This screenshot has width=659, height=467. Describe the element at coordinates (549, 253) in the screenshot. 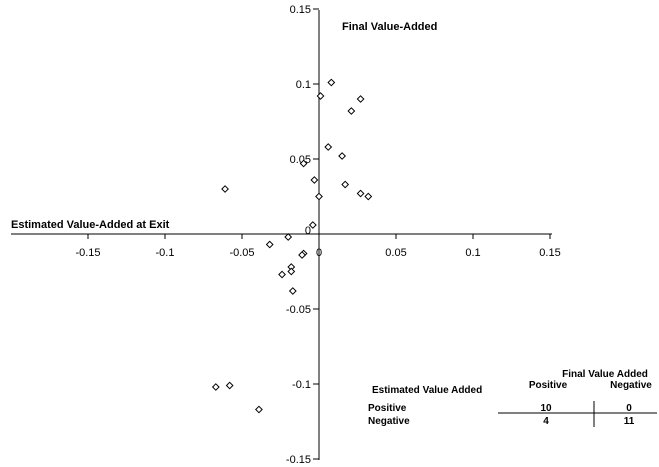

I see `x-tick-label: 0.15` at that location.